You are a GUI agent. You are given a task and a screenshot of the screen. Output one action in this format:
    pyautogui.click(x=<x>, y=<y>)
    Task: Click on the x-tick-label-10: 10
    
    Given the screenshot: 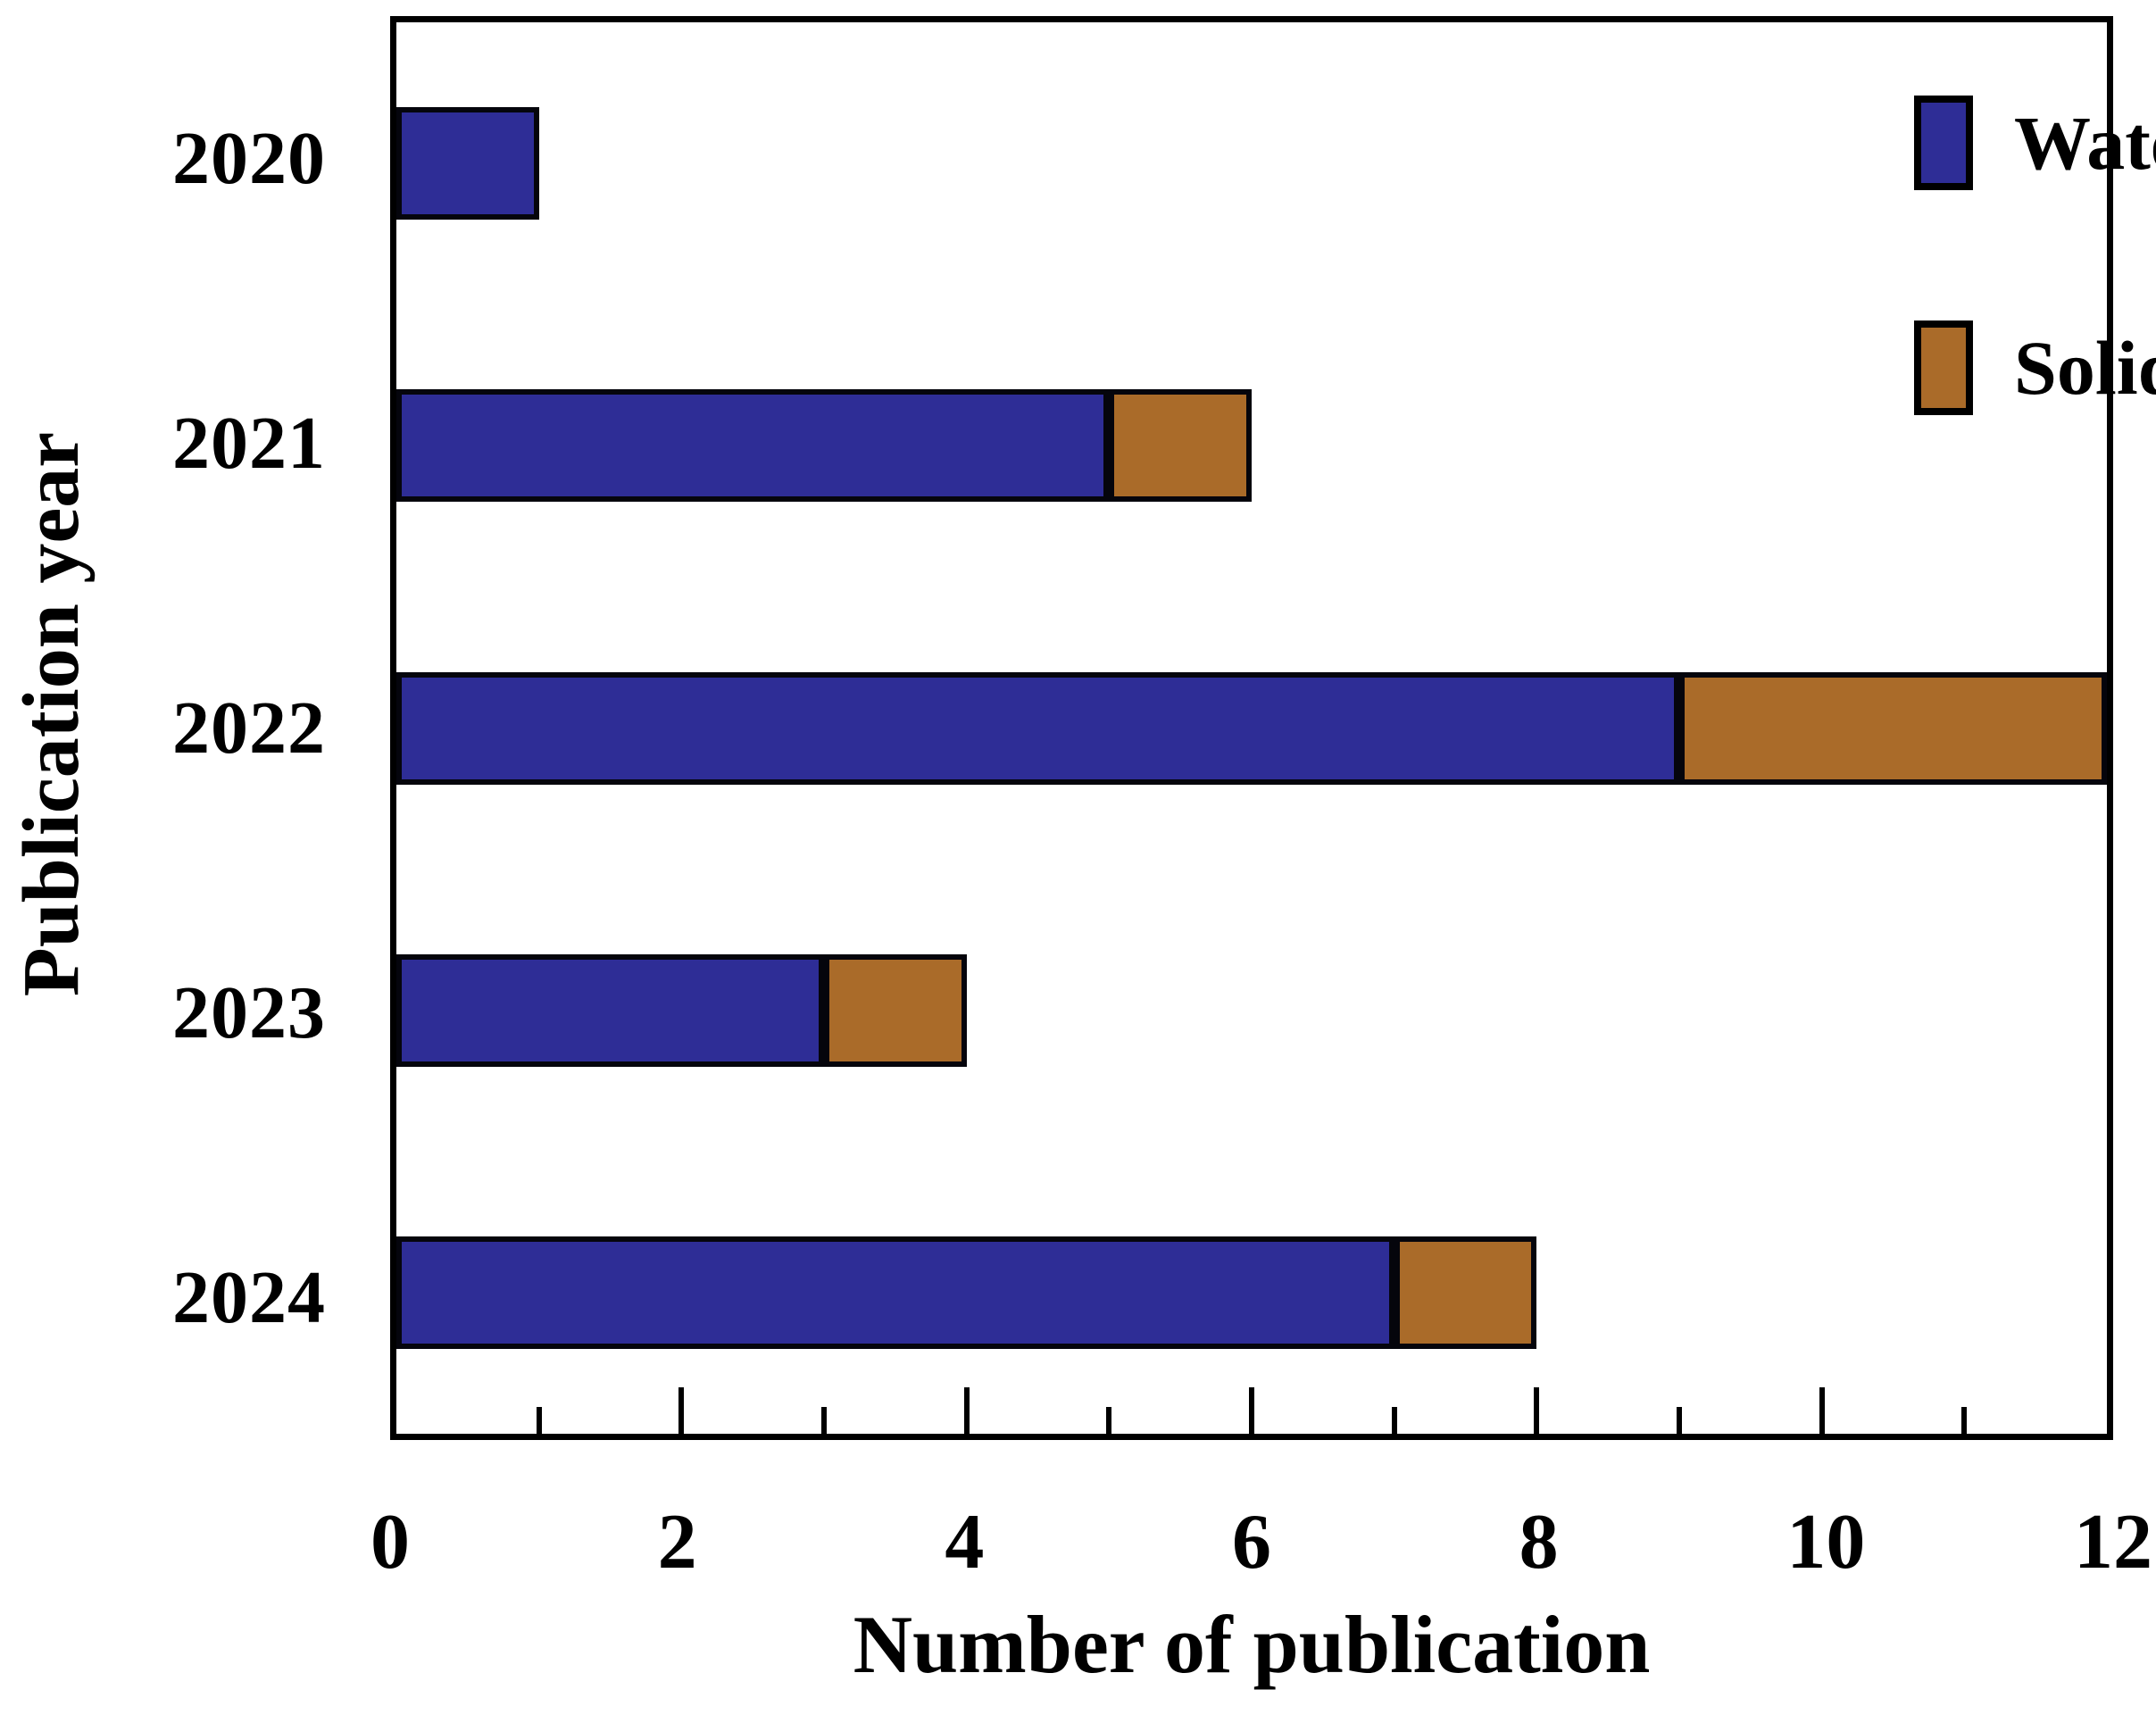 What is the action you would take?
    pyautogui.click(x=1826, y=1542)
    